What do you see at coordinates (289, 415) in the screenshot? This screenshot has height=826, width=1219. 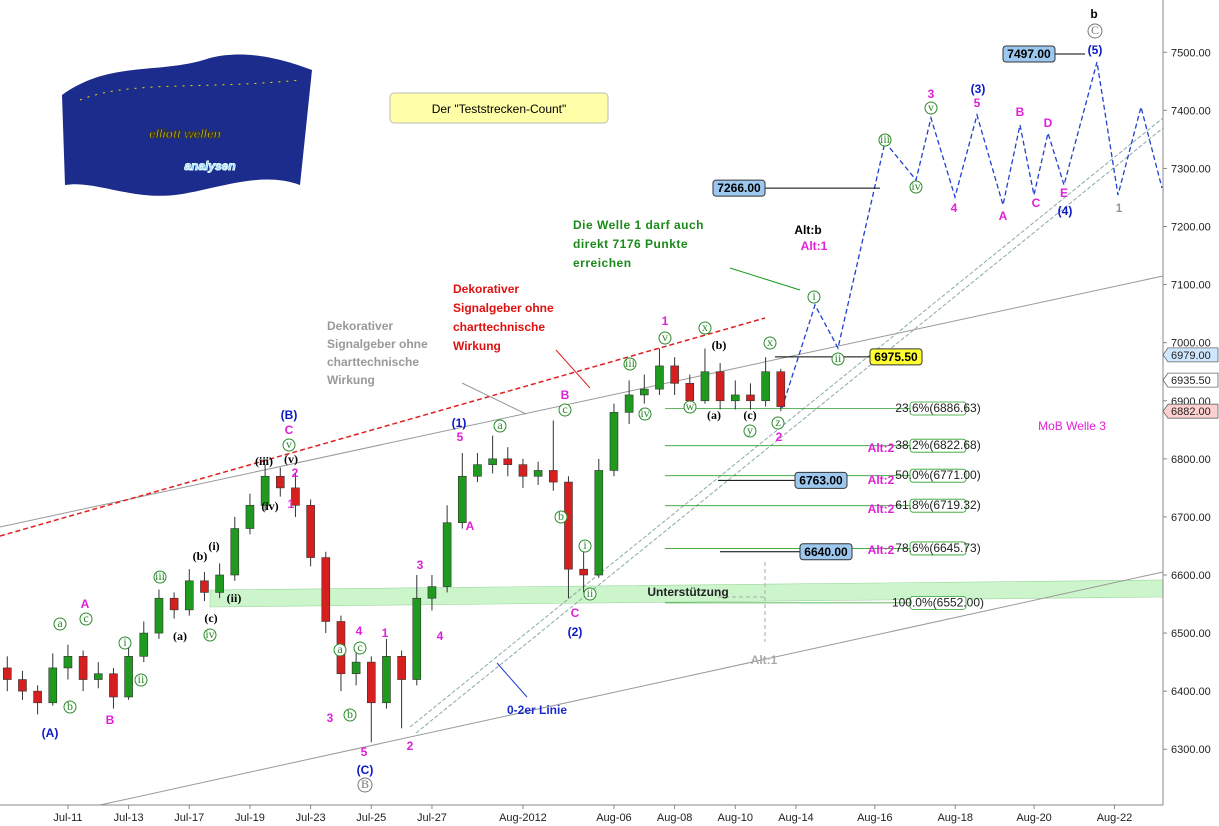 I see `wave-label: (B)` at bounding box center [289, 415].